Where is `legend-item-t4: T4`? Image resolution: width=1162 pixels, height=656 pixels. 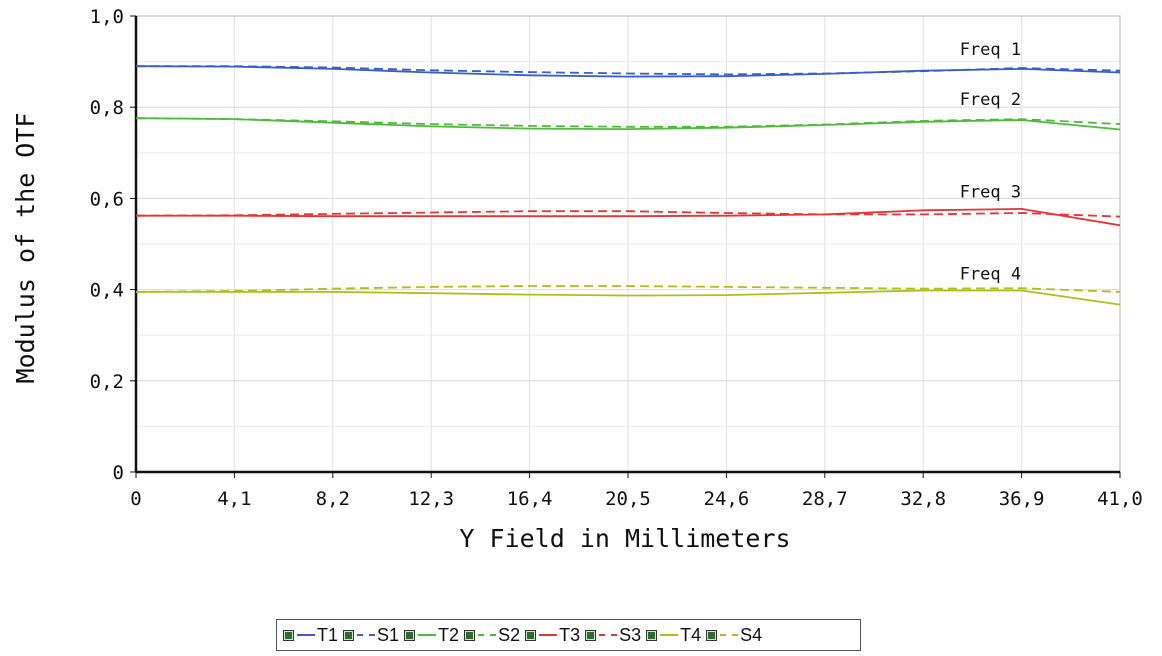 legend-item-t4: T4 is located at coordinates (673, 635).